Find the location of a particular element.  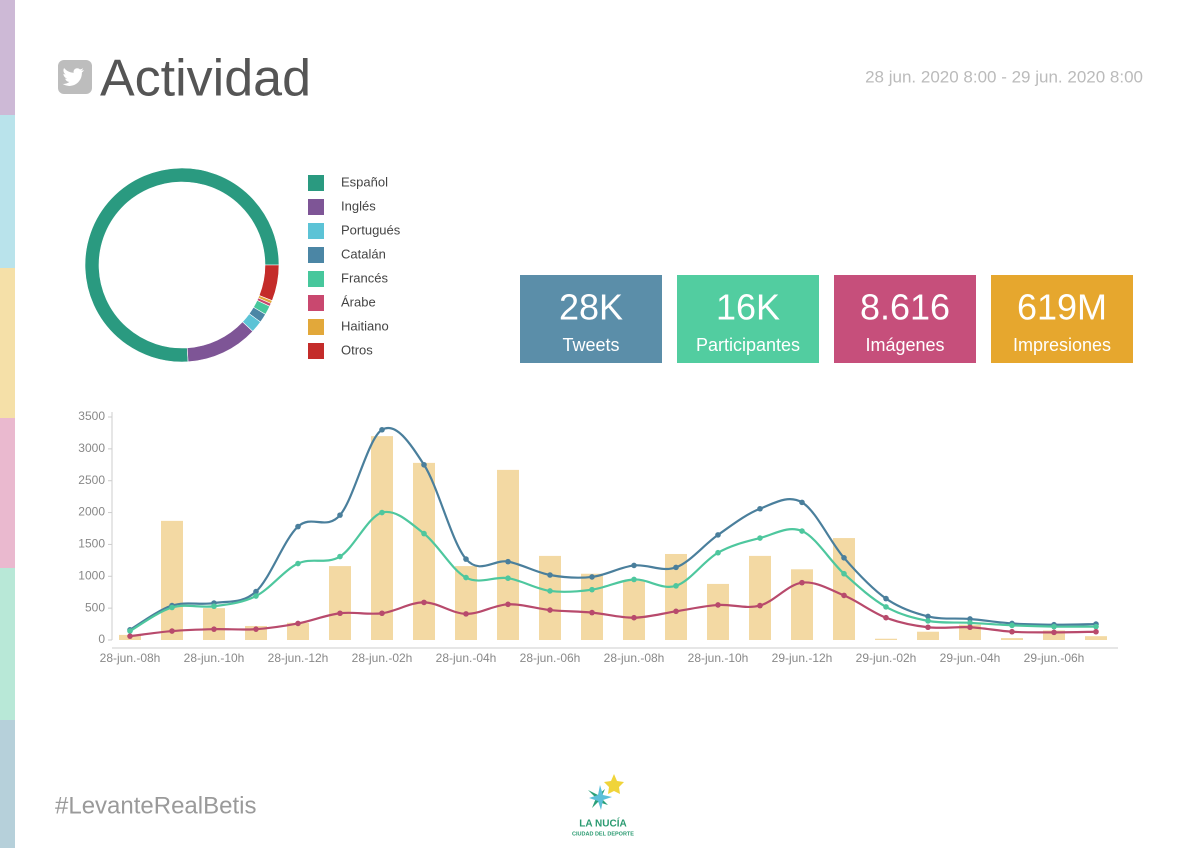

kpi-value: 16K is located at coordinates (748, 307).